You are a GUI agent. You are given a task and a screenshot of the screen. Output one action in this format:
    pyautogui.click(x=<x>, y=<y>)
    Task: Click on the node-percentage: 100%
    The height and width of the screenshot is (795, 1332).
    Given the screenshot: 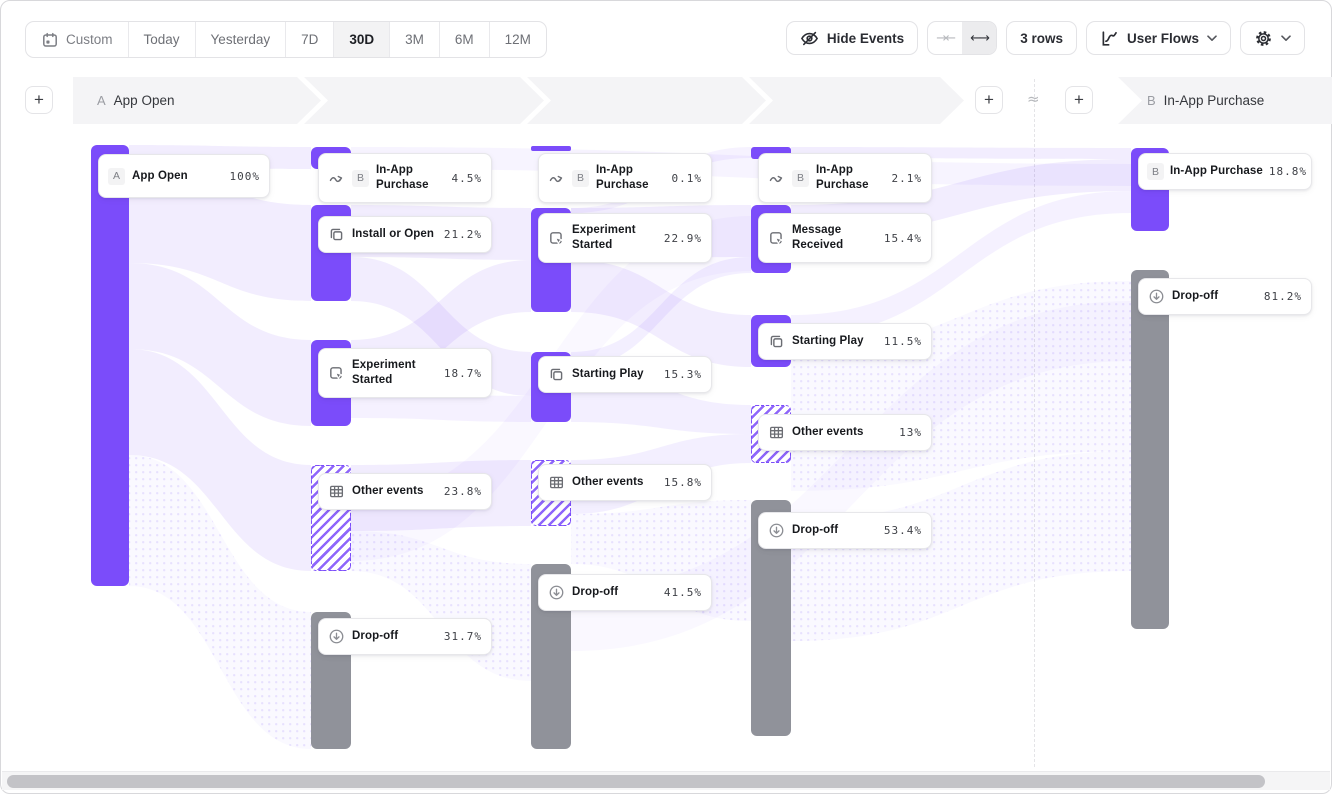 What is the action you would take?
    pyautogui.click(x=244, y=176)
    